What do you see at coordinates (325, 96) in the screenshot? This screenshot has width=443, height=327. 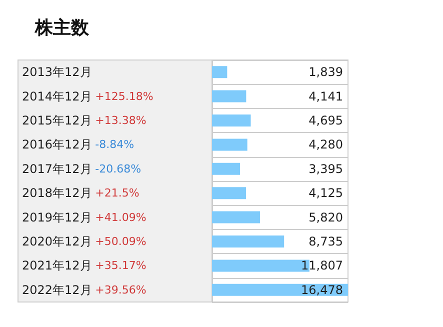 I see `data-label: 4,141` at bounding box center [325, 96].